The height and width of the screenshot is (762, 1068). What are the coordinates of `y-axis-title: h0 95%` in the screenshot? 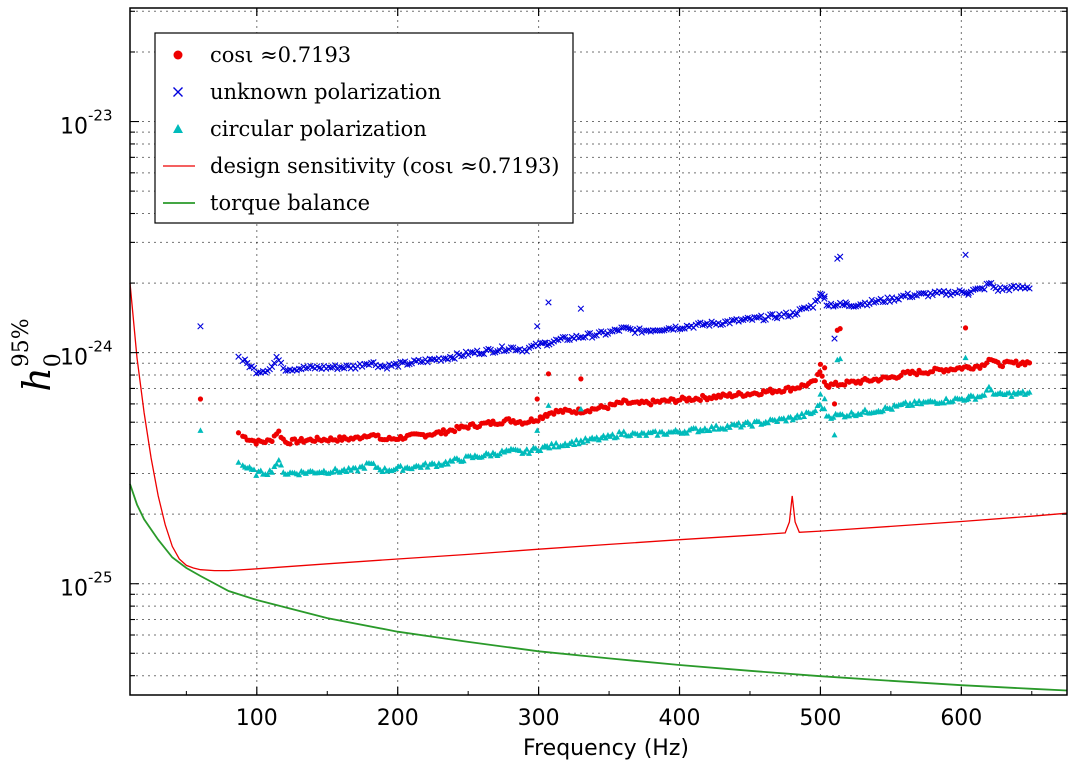 It's located at (37, 354).